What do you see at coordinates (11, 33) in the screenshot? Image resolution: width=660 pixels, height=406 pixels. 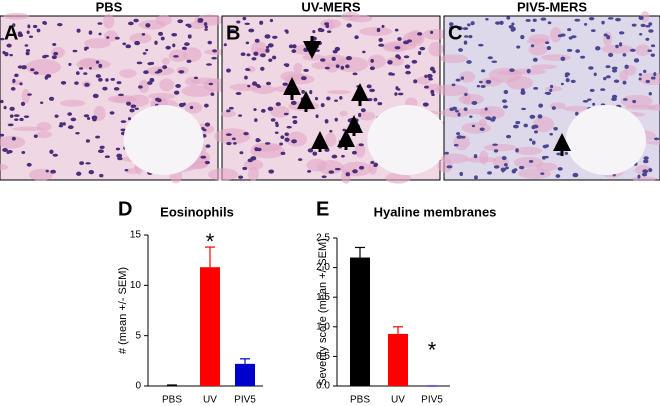 I see `panel-letter: A` at bounding box center [11, 33].